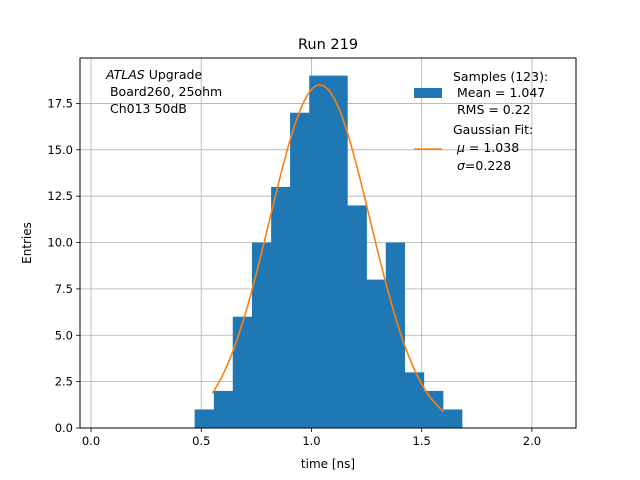  I want to click on x-axis-ticks: 0.0 0.5 1.0 1.5 2.0, so click(311, 438).